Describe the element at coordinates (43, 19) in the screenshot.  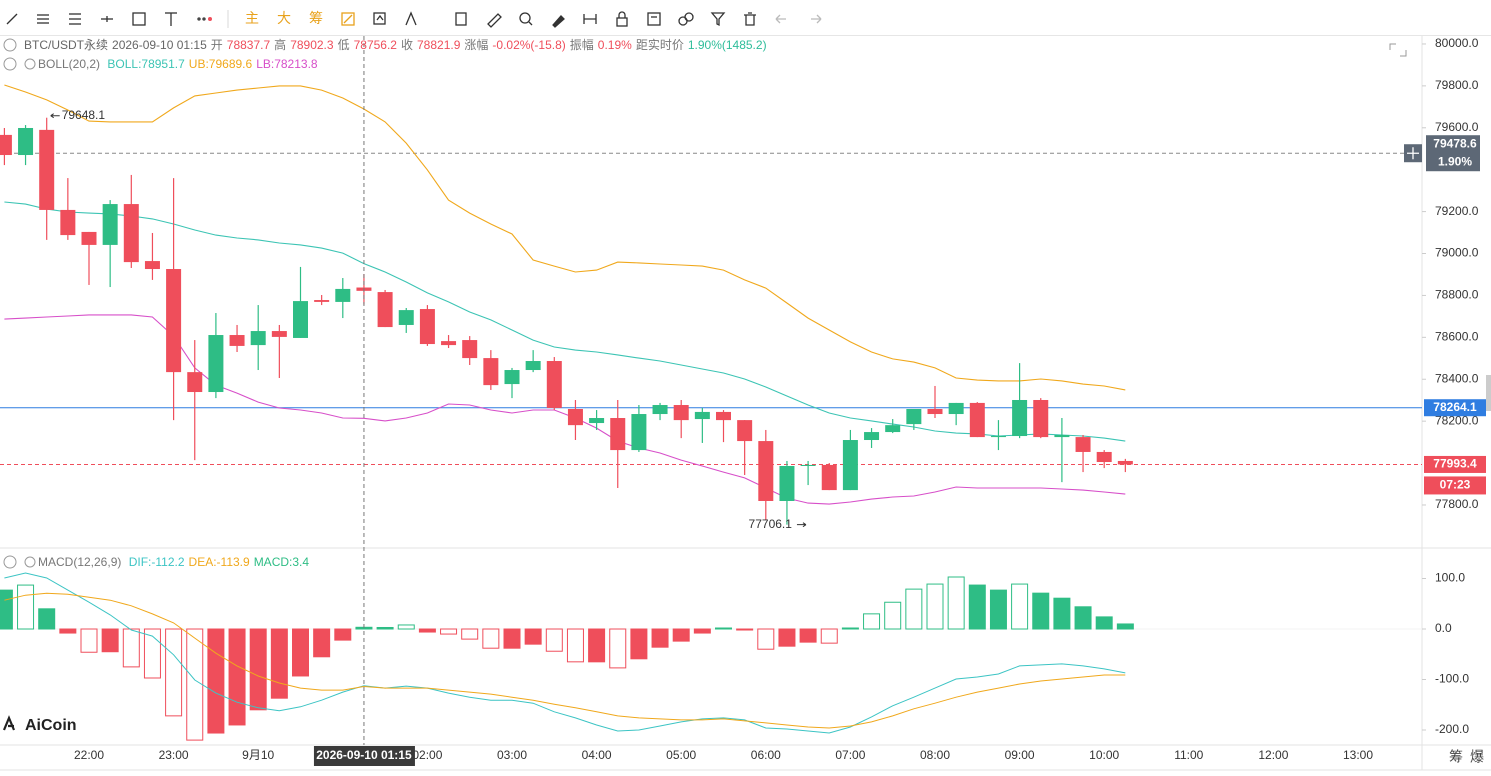
I see `tool-hlines` at that location.